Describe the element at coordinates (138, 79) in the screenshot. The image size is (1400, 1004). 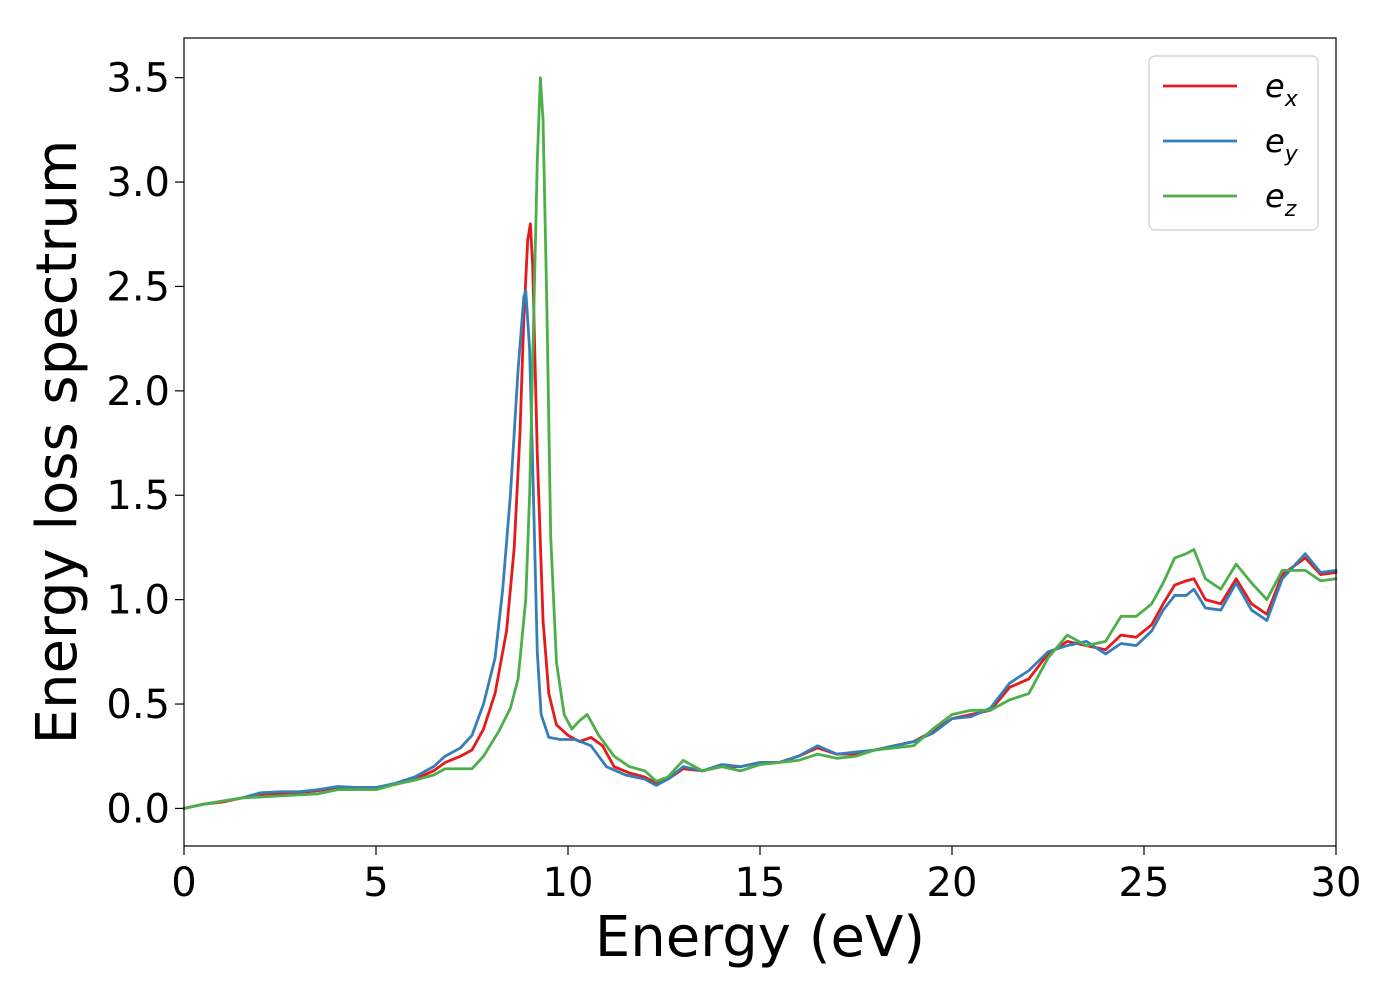
I see `y-tick-label: 3.5` at that location.